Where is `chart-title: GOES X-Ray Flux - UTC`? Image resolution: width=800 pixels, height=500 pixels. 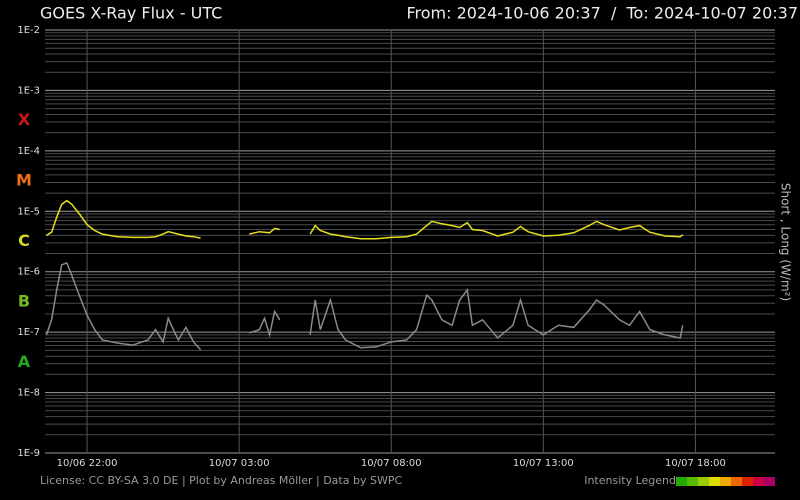 chart-title: GOES X-Ray Flux - UTC is located at coordinates (131, 13).